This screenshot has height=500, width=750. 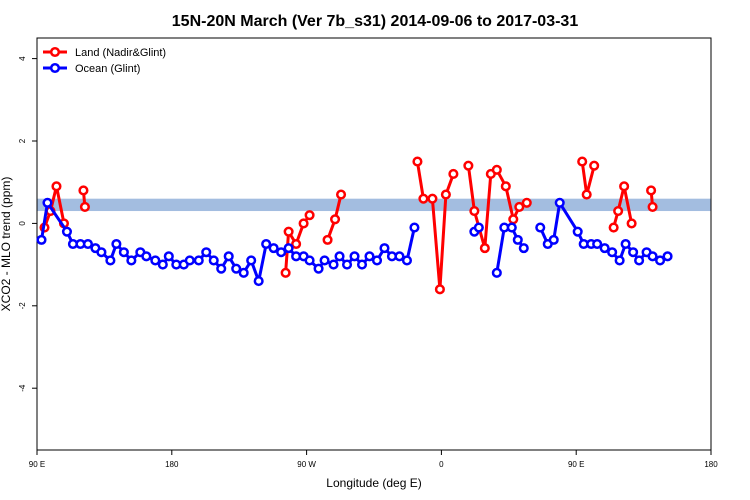 I want to click on reference-band, so click(x=374, y=205).